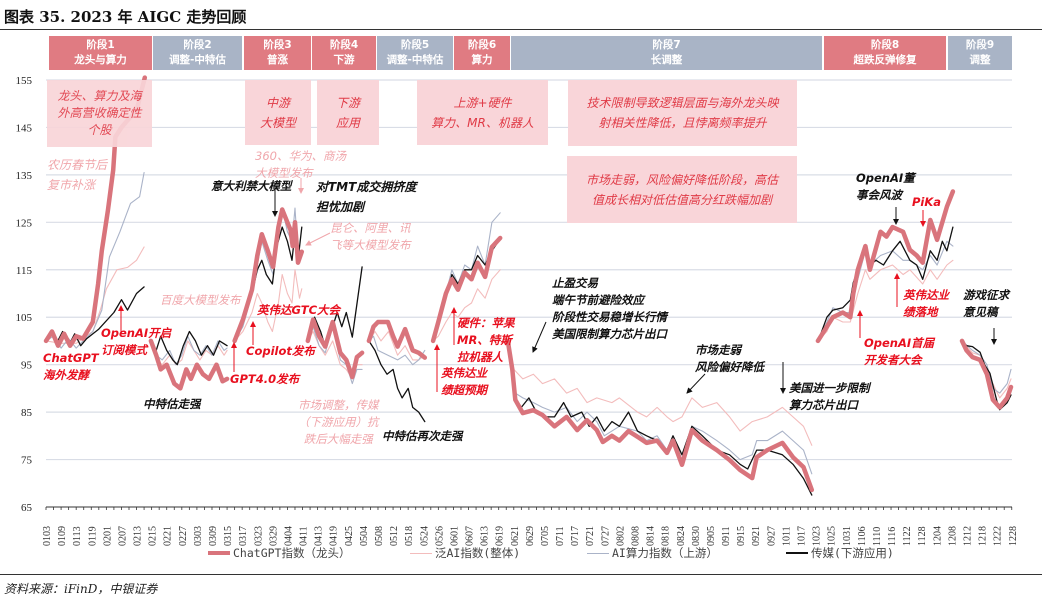  Describe the element at coordinates (696, 536) in the screenshot. I see `x-tick-label: 0830` at that location.